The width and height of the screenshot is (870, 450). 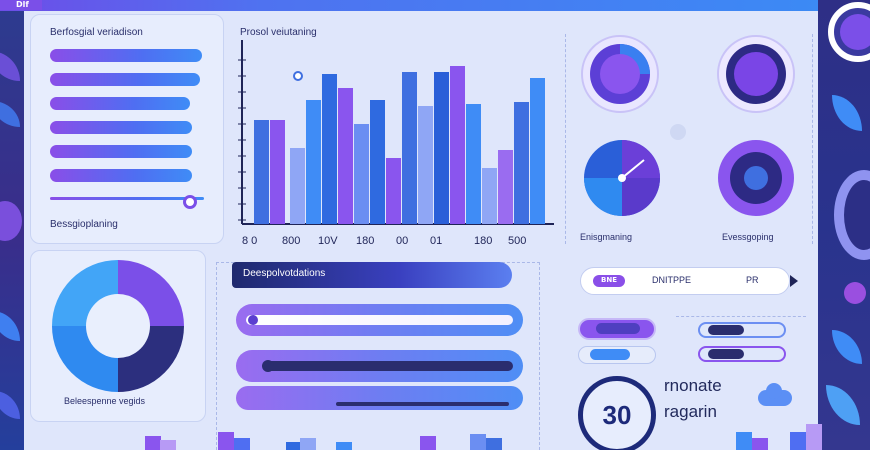 I want to click on slider-2-track, so click(x=389, y=366).